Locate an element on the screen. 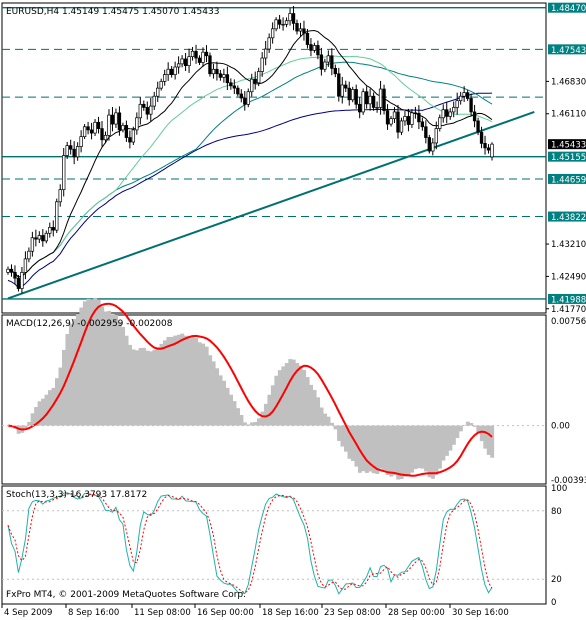  stoch-tick-label-1: 80 is located at coordinates (556, 512).